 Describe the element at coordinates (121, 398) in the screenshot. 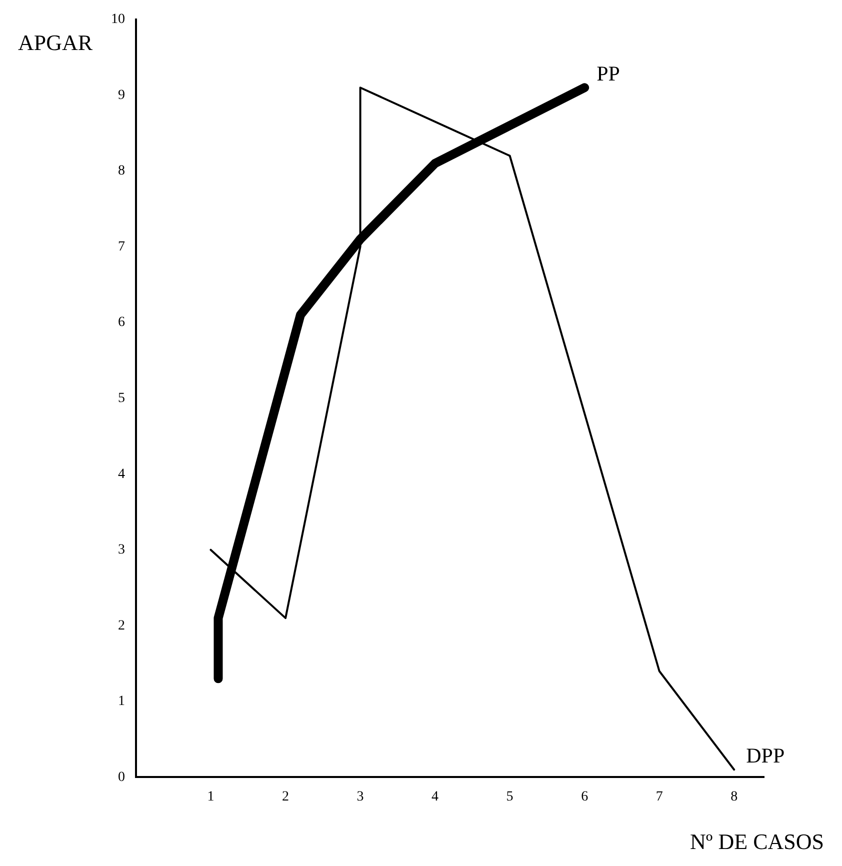

I see `y-tick-label: 5` at that location.